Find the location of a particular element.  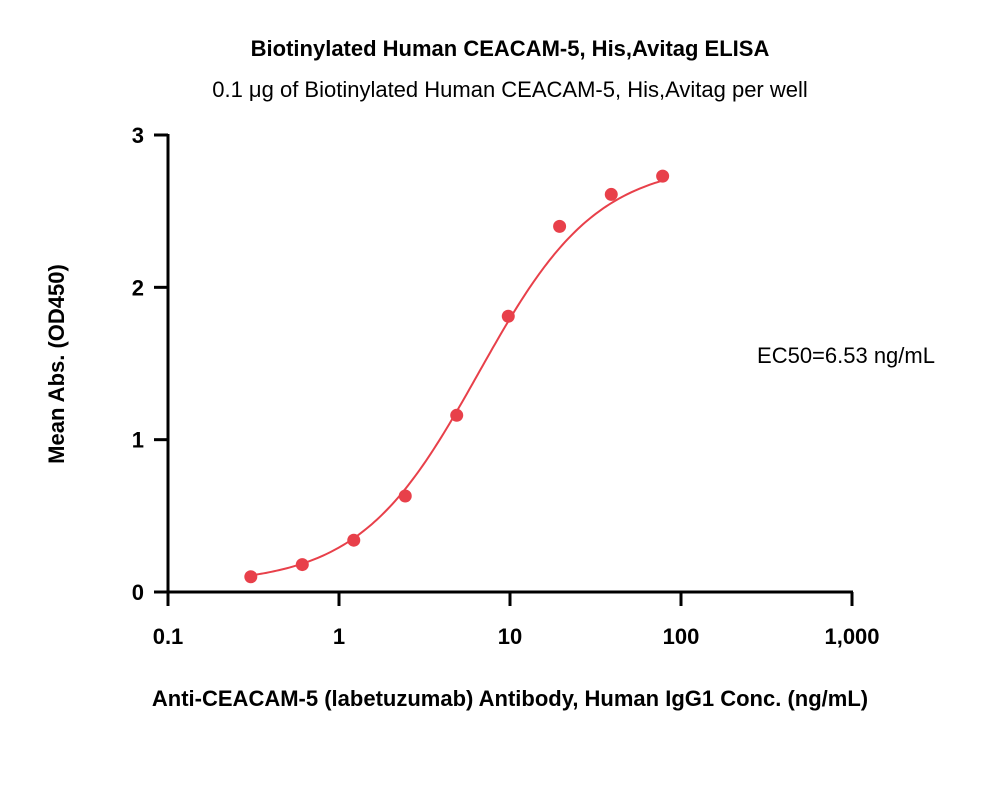

x-ticks: 0.1 1 10 100 1,000 is located at coordinates (516, 620).